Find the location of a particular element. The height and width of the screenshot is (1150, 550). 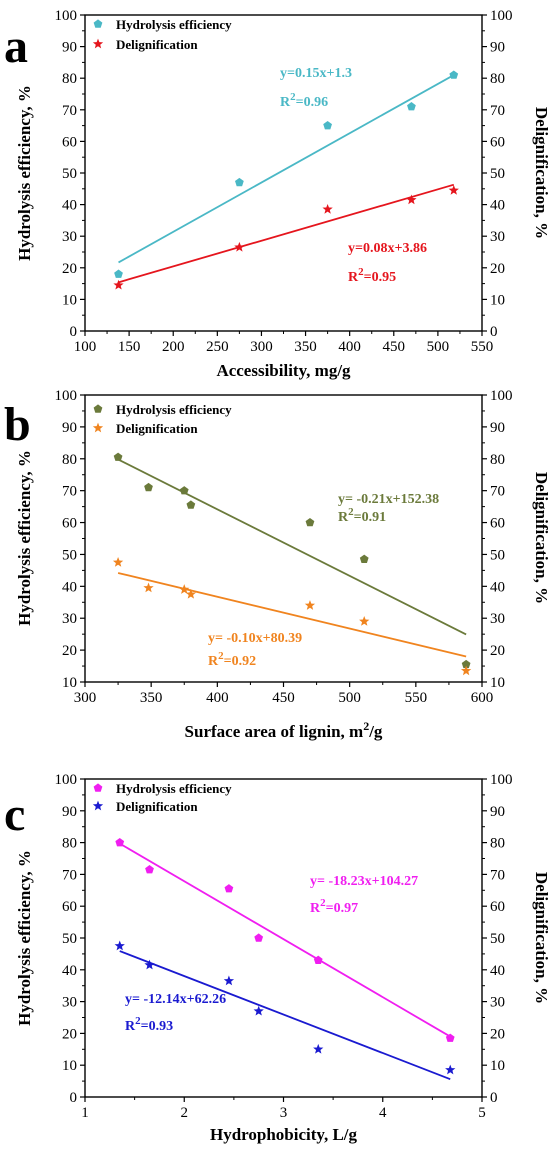

r-squared-value: =0.93 is located at coordinates (157, 1026).